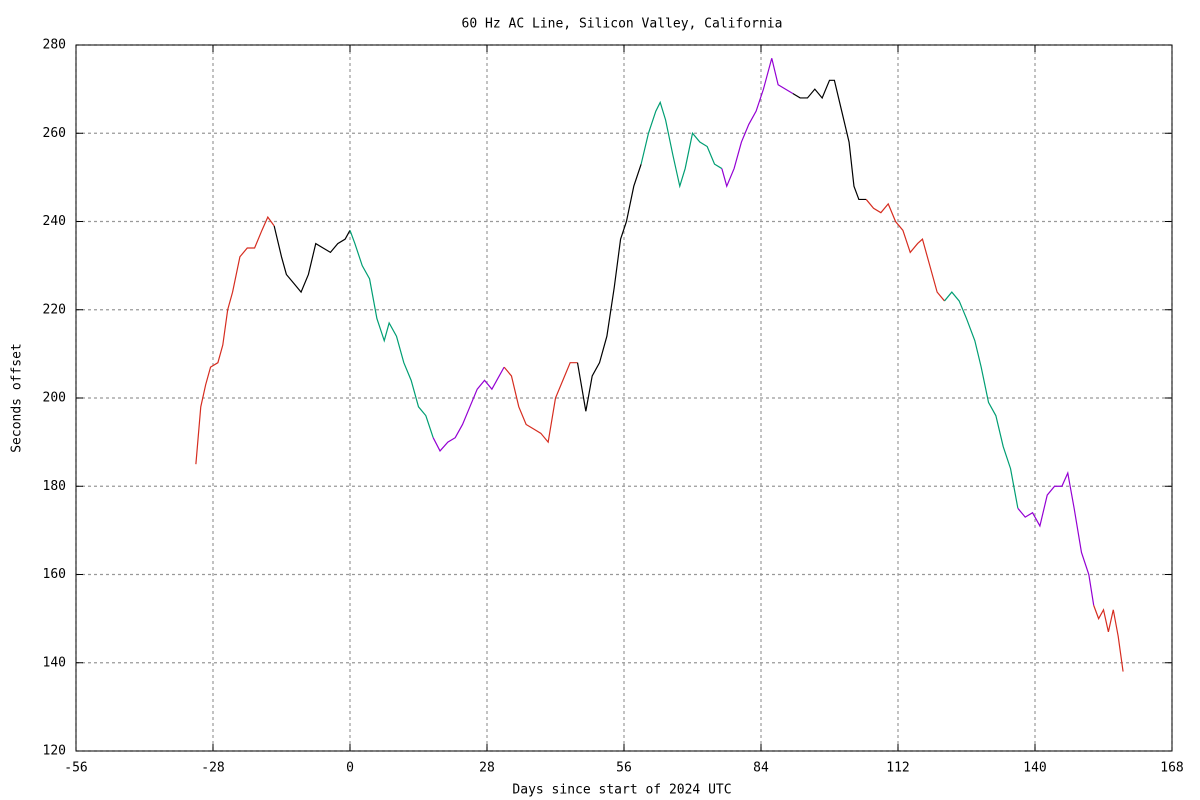 Image resolution: width=1200 pixels, height=800 pixels. What do you see at coordinates (54, 398) in the screenshot?
I see `y-tick-label: 200` at bounding box center [54, 398].